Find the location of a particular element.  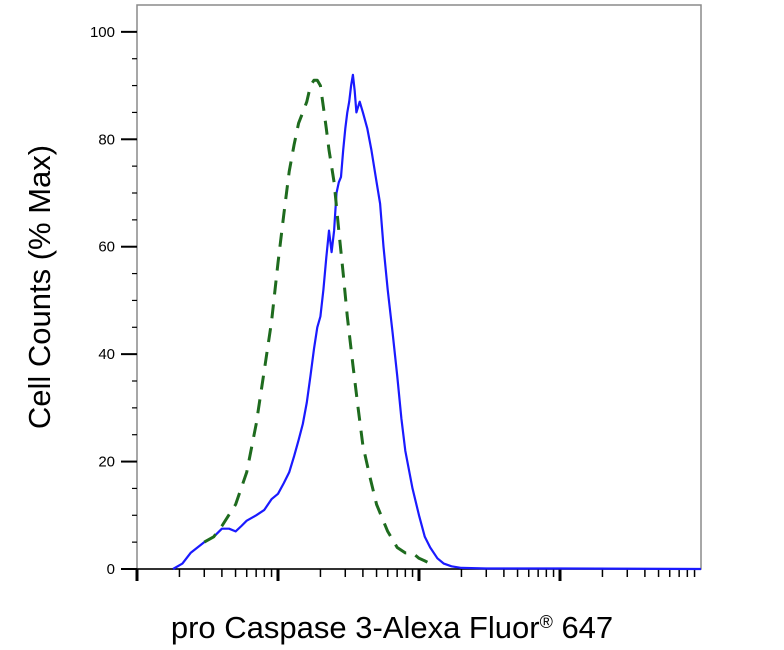

y-axis: 0 20 40 60 80 100 is located at coordinates (113, 301).